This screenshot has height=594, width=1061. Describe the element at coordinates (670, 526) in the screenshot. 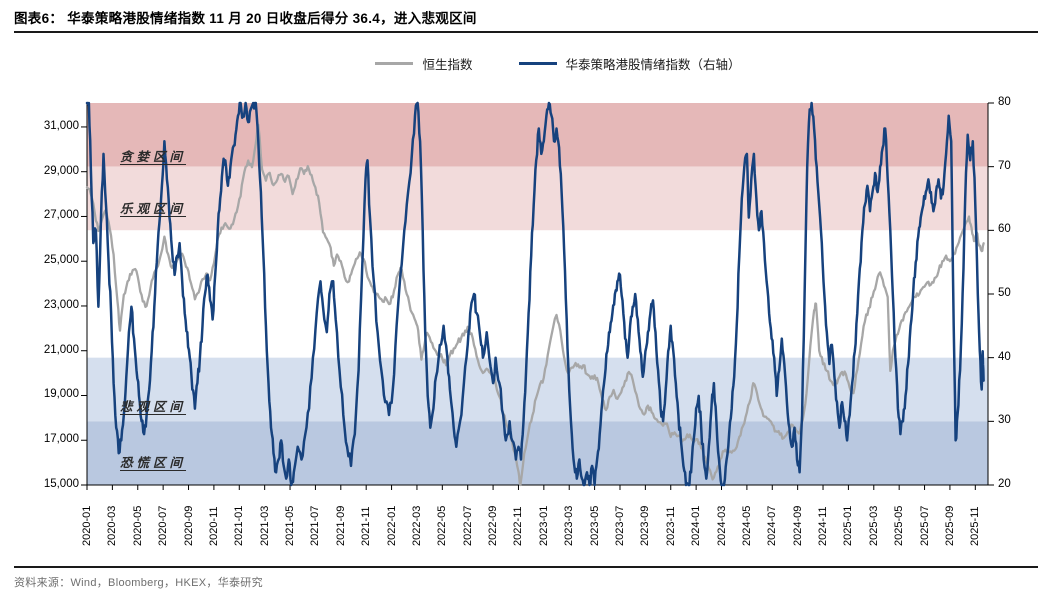

I see `x-axis-tick-label: 2023-11` at that location.